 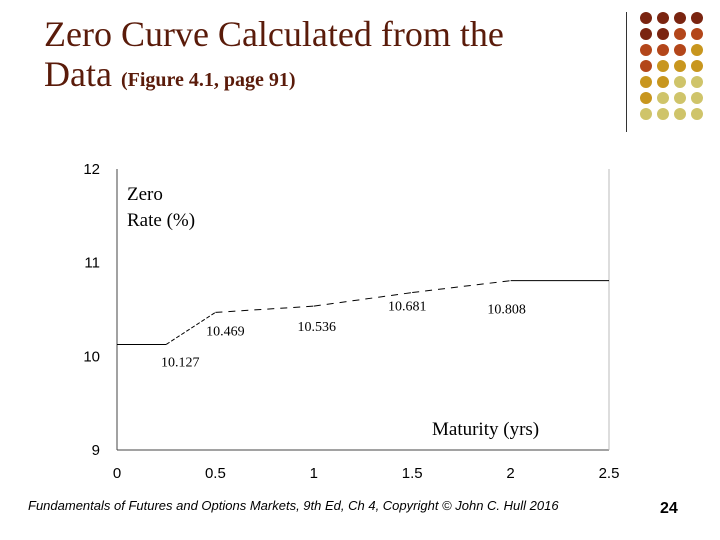 What do you see at coordinates (96, 450) in the screenshot?
I see `y-tick-label: 9` at bounding box center [96, 450].